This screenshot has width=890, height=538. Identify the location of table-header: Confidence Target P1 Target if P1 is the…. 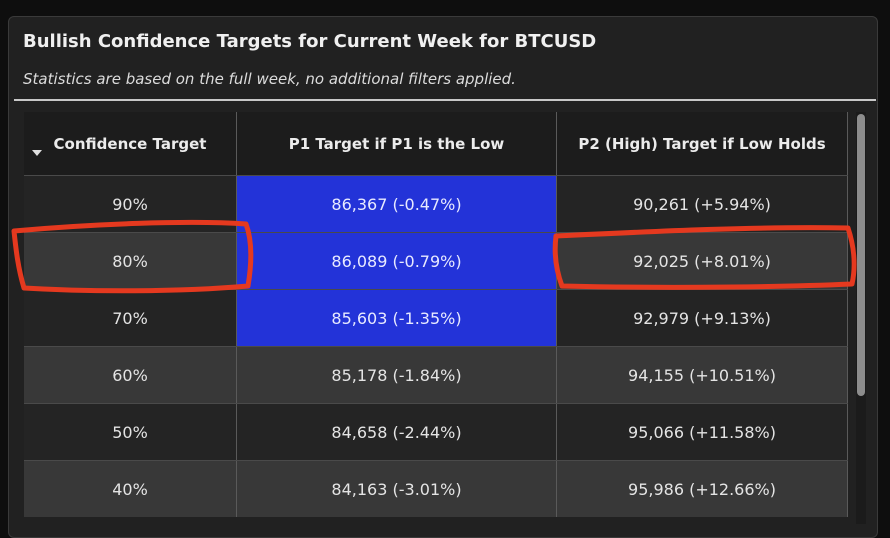
(436, 143).